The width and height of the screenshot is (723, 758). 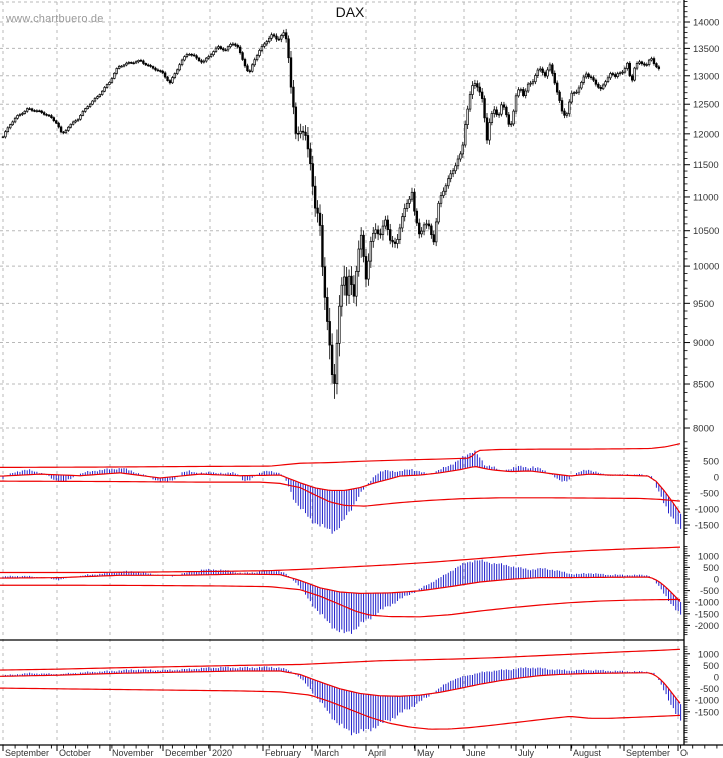 What do you see at coordinates (703, 304) in the screenshot?
I see `price-tick-label: 9500` at bounding box center [703, 304].